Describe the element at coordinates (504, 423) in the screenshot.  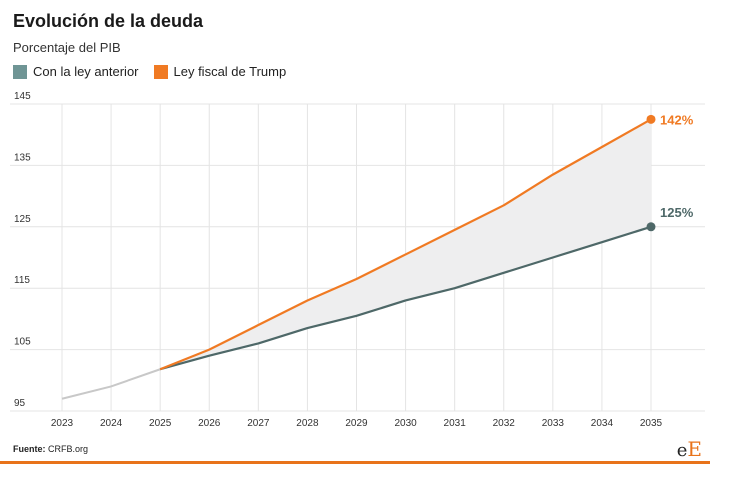
I see `x-tick-label-2032: 2032` at that location.